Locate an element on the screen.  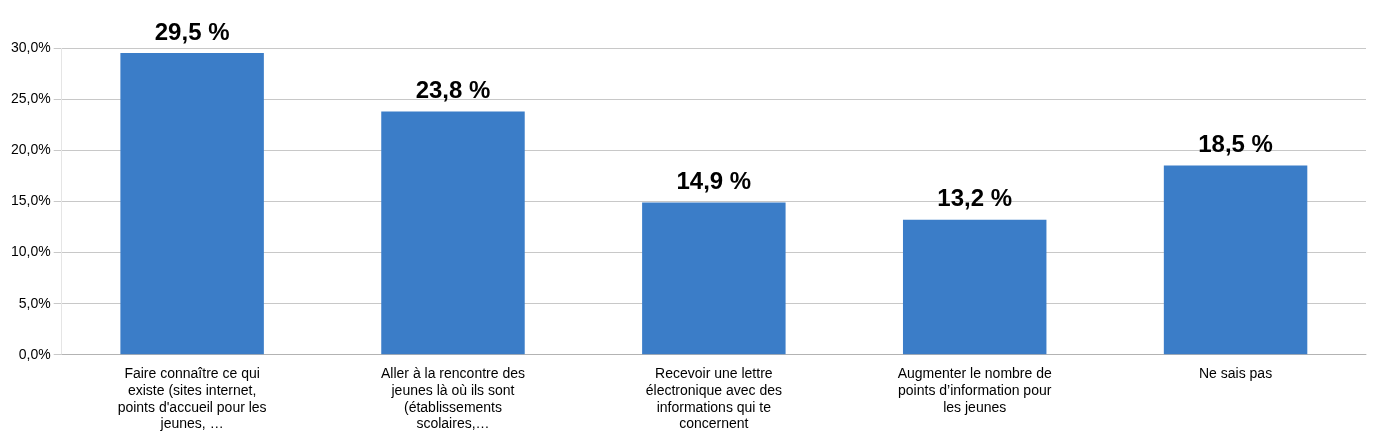
y-tick-label: 20,0% is located at coordinates (30, 149).